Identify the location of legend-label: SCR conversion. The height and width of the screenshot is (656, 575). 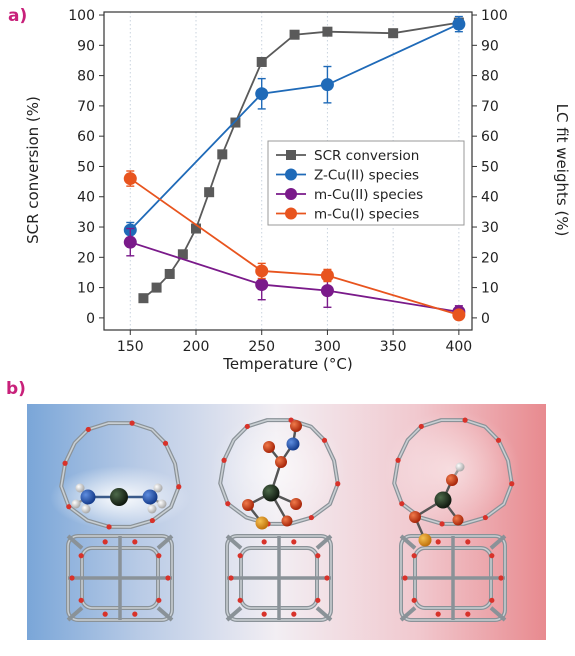
(366, 156).